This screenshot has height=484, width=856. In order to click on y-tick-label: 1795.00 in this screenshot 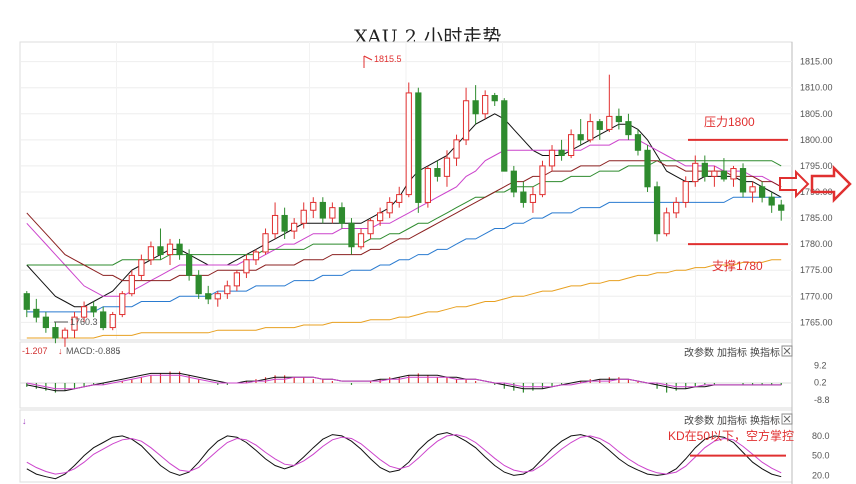, I will do `click(816, 166)`.